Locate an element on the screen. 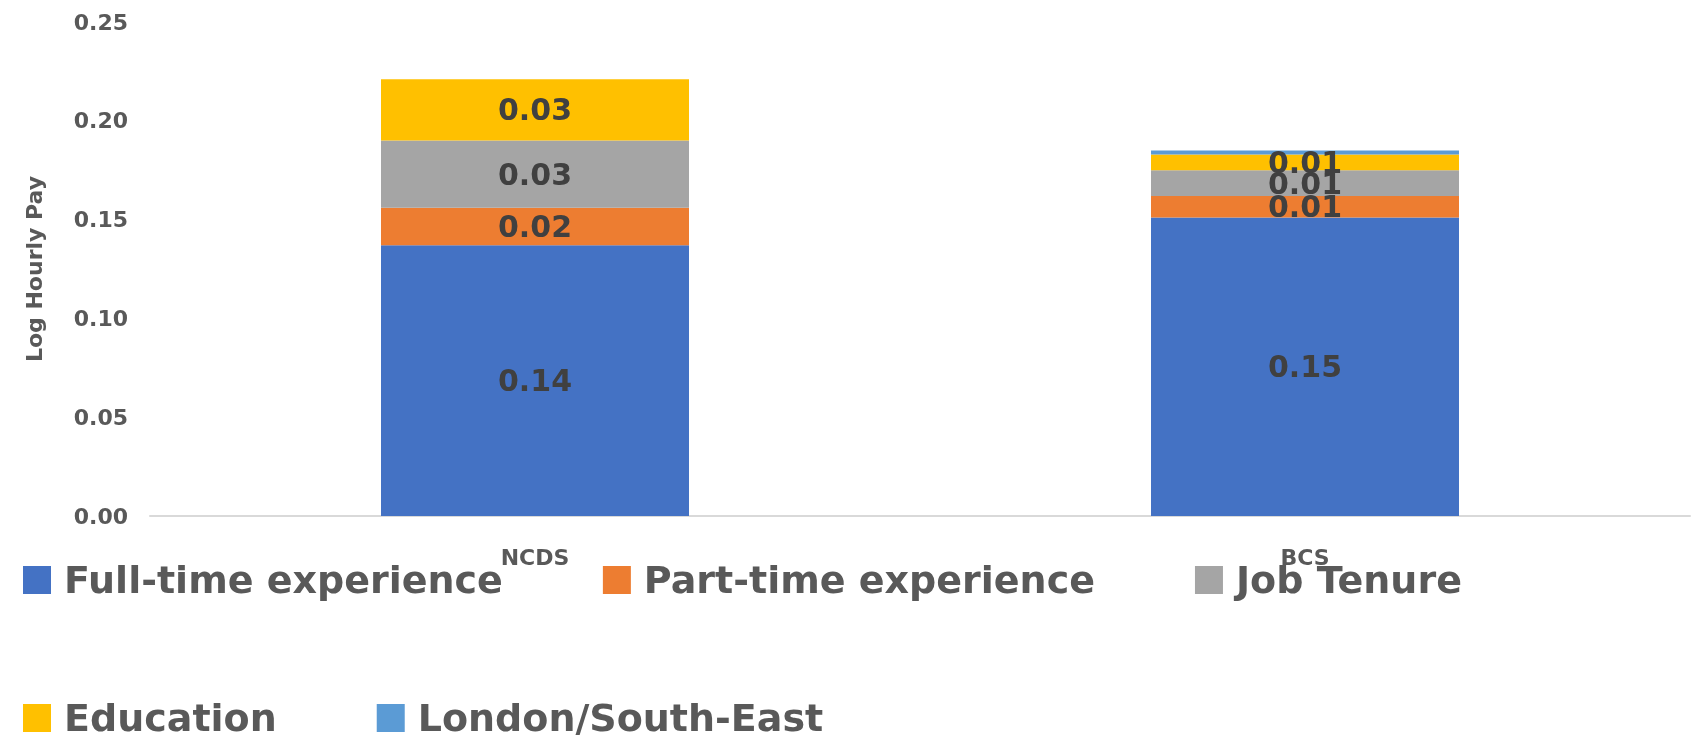  y-axis-title: Log Hourly Pay is located at coordinates (34, 269).